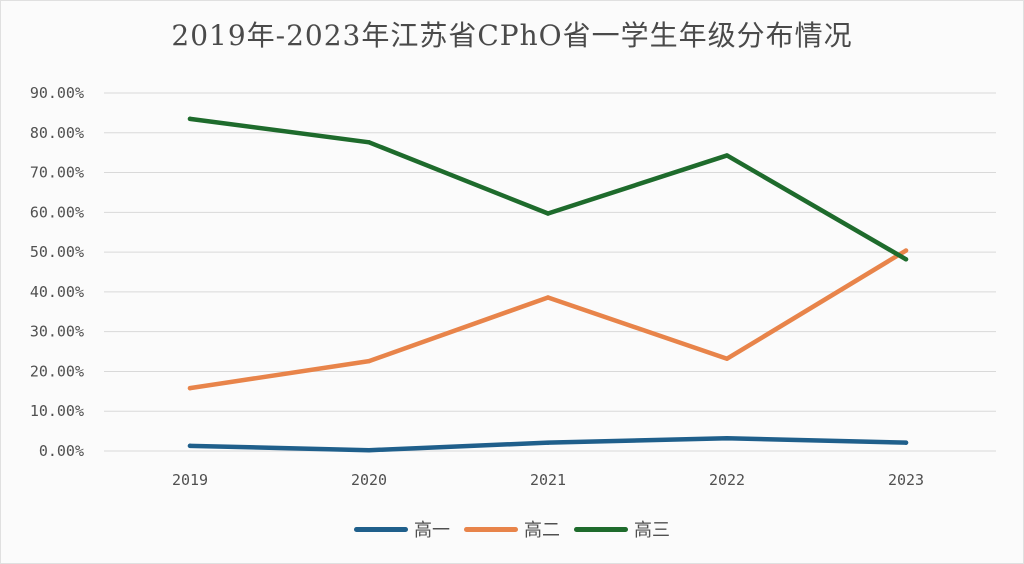 The image size is (1024, 564). Describe the element at coordinates (57, 93) in the screenshot. I see `y-tick-label: 90.00%` at that location.